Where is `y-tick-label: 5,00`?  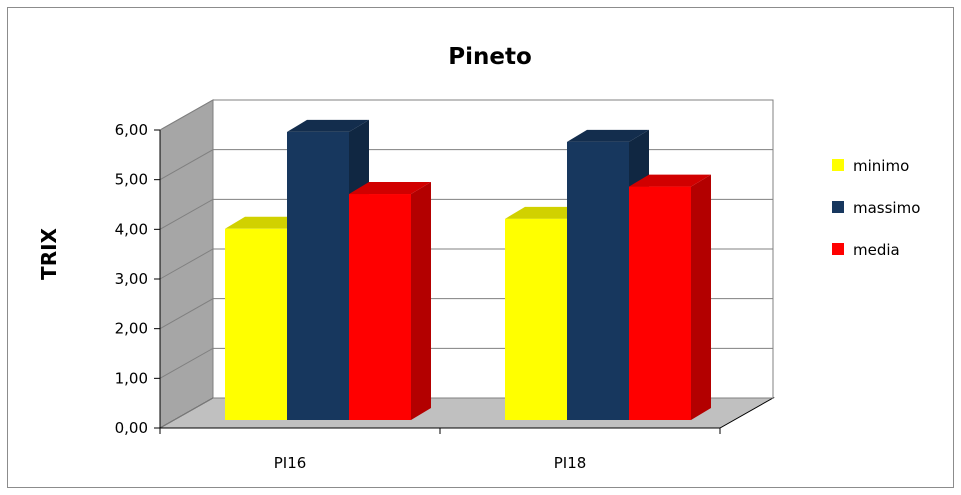 y-tick-label: 5,00 is located at coordinates (131, 180).